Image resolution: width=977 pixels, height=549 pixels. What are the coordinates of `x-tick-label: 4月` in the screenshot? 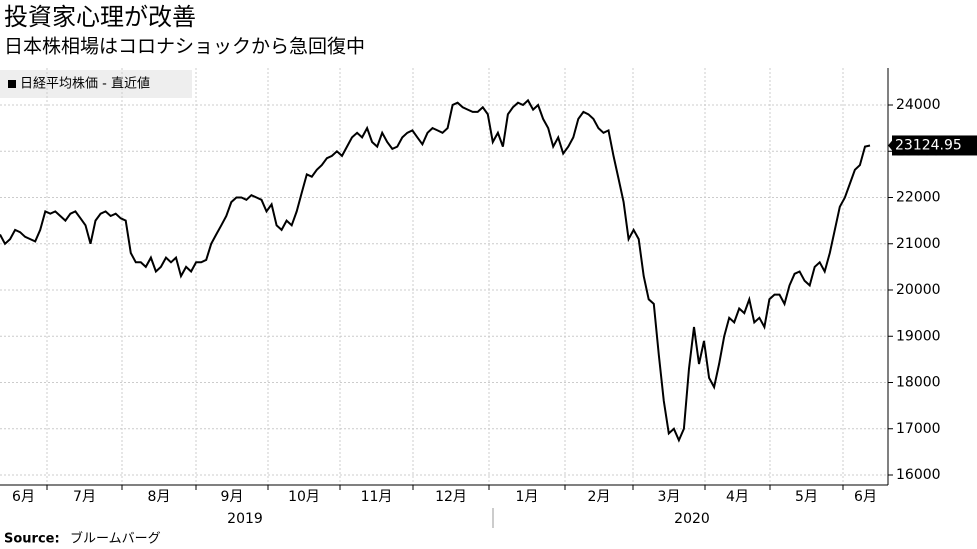 It's located at (737, 497).